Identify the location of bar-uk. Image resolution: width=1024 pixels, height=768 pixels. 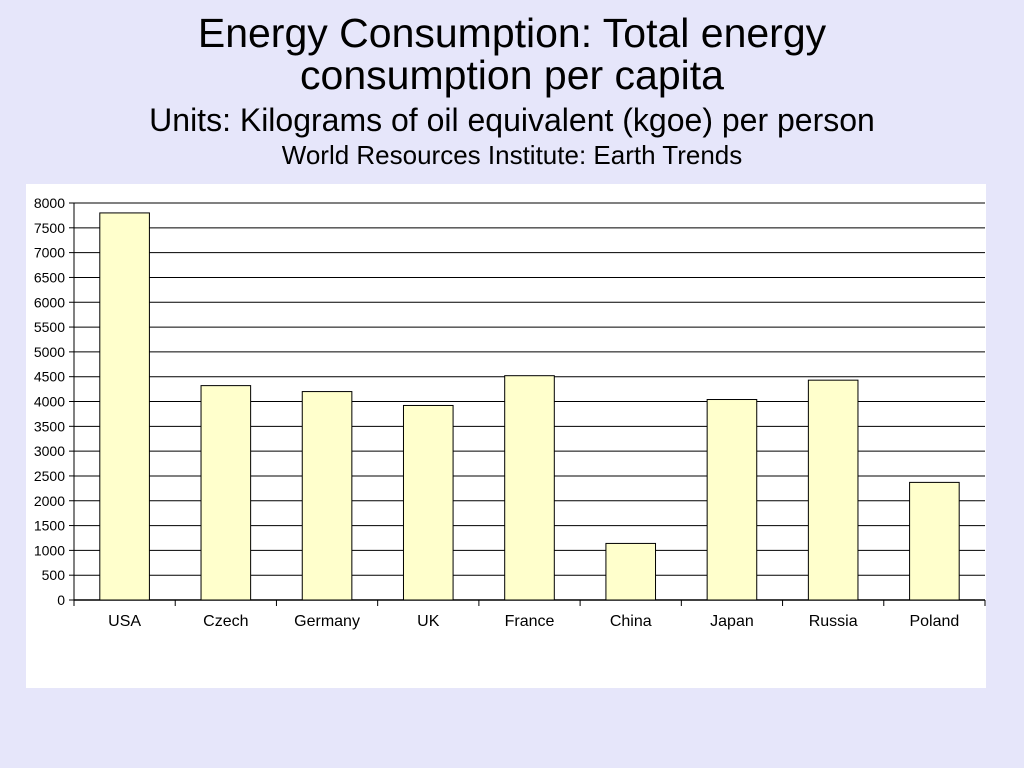
(428, 502).